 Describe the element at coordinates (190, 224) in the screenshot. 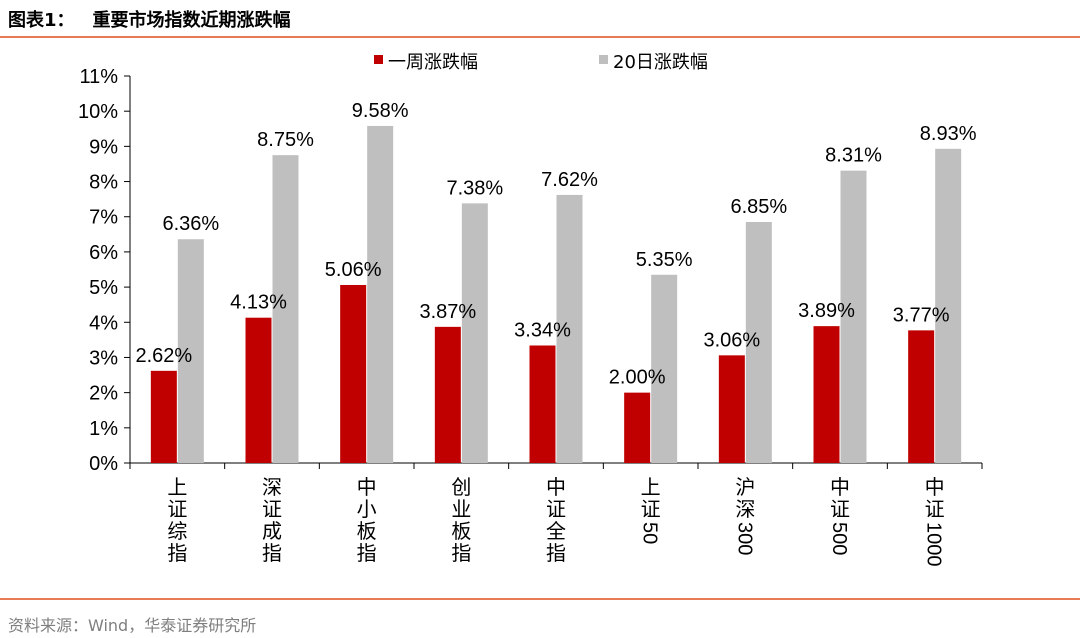

I see `data-label-20day: 6.36%` at that location.